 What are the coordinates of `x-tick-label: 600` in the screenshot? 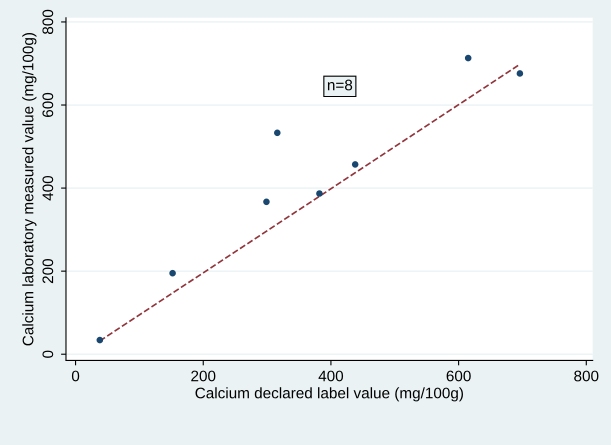 It's located at (458, 376).